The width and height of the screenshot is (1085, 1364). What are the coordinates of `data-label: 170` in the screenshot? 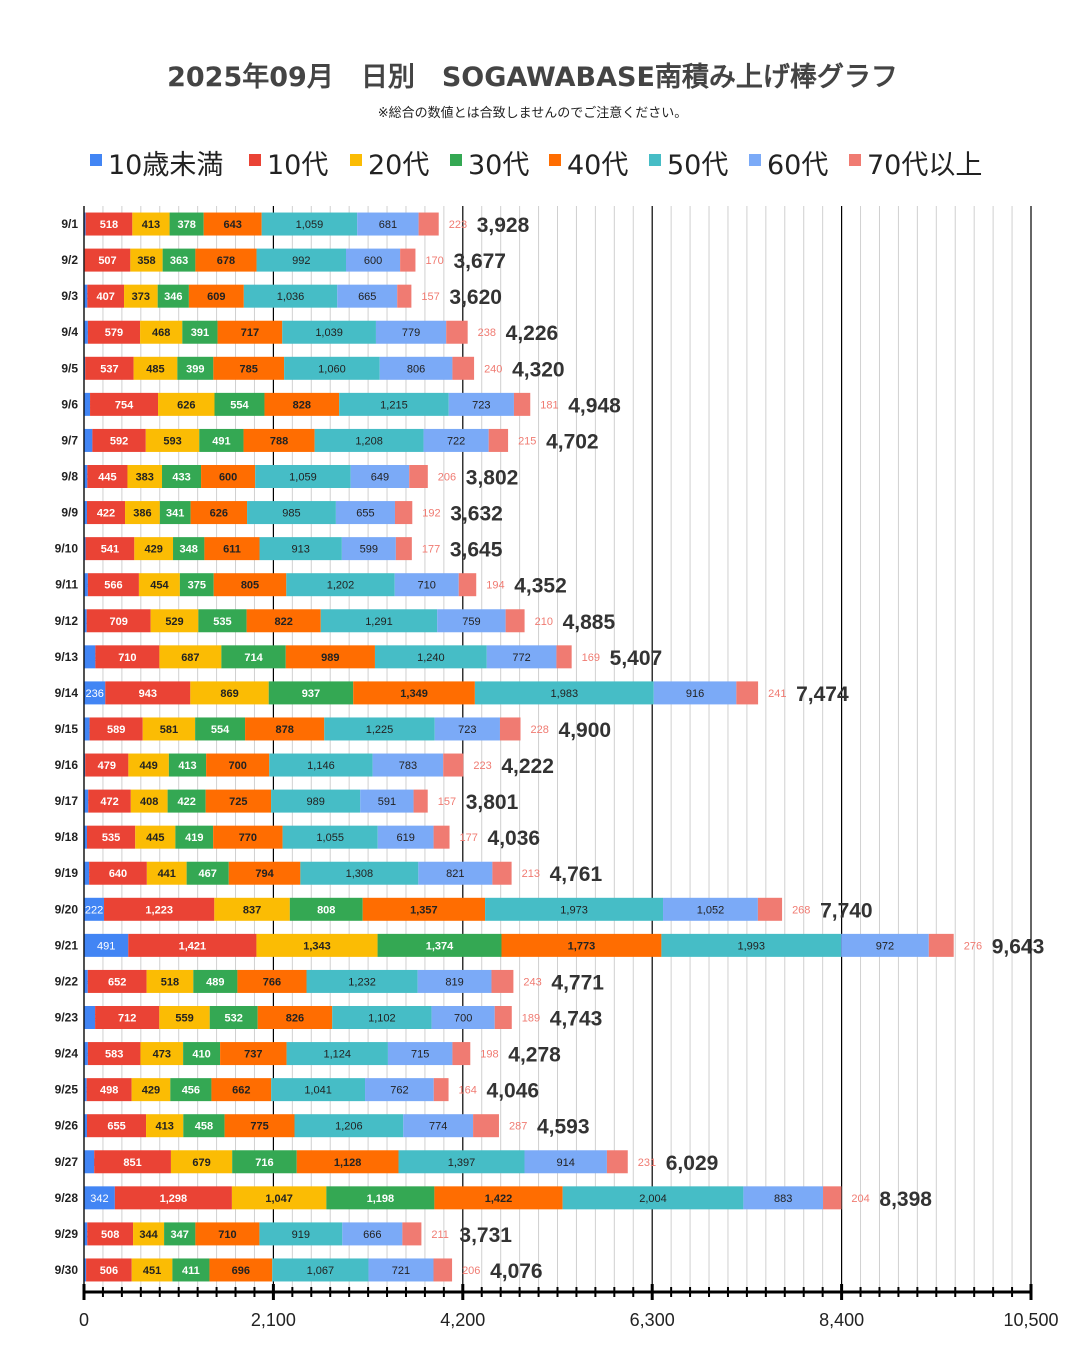 It's located at (434, 261).